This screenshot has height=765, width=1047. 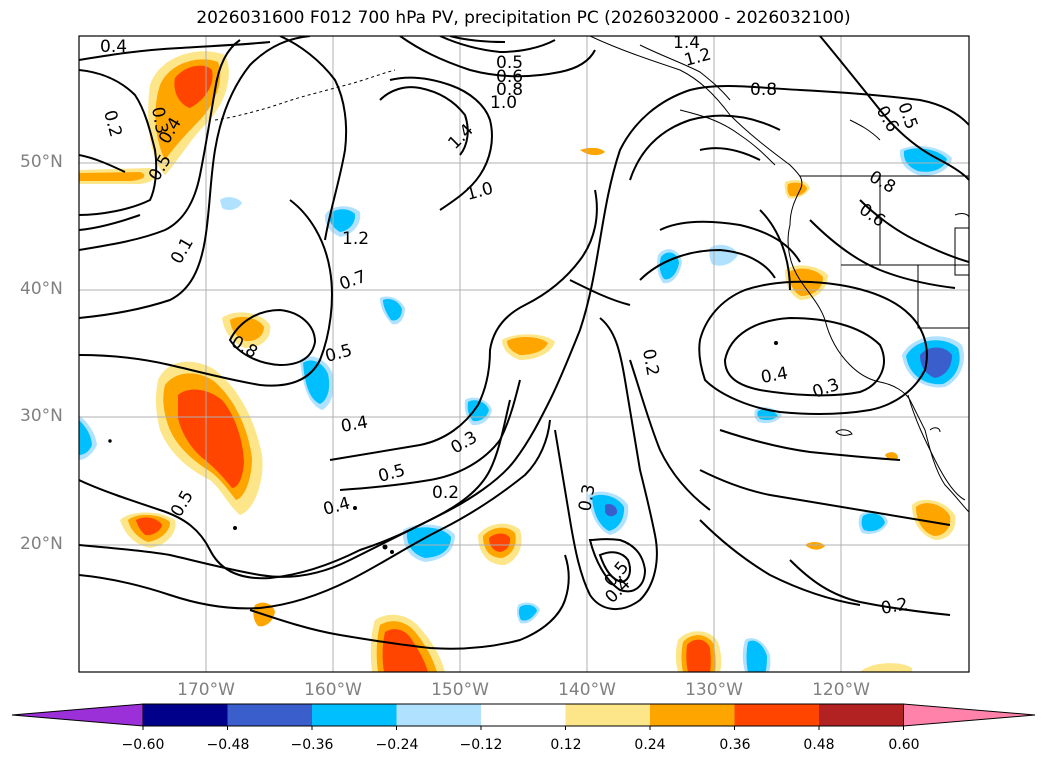 What do you see at coordinates (397, 745) in the screenshot?
I see `colorbar-tick-label: −0.24` at bounding box center [397, 745].